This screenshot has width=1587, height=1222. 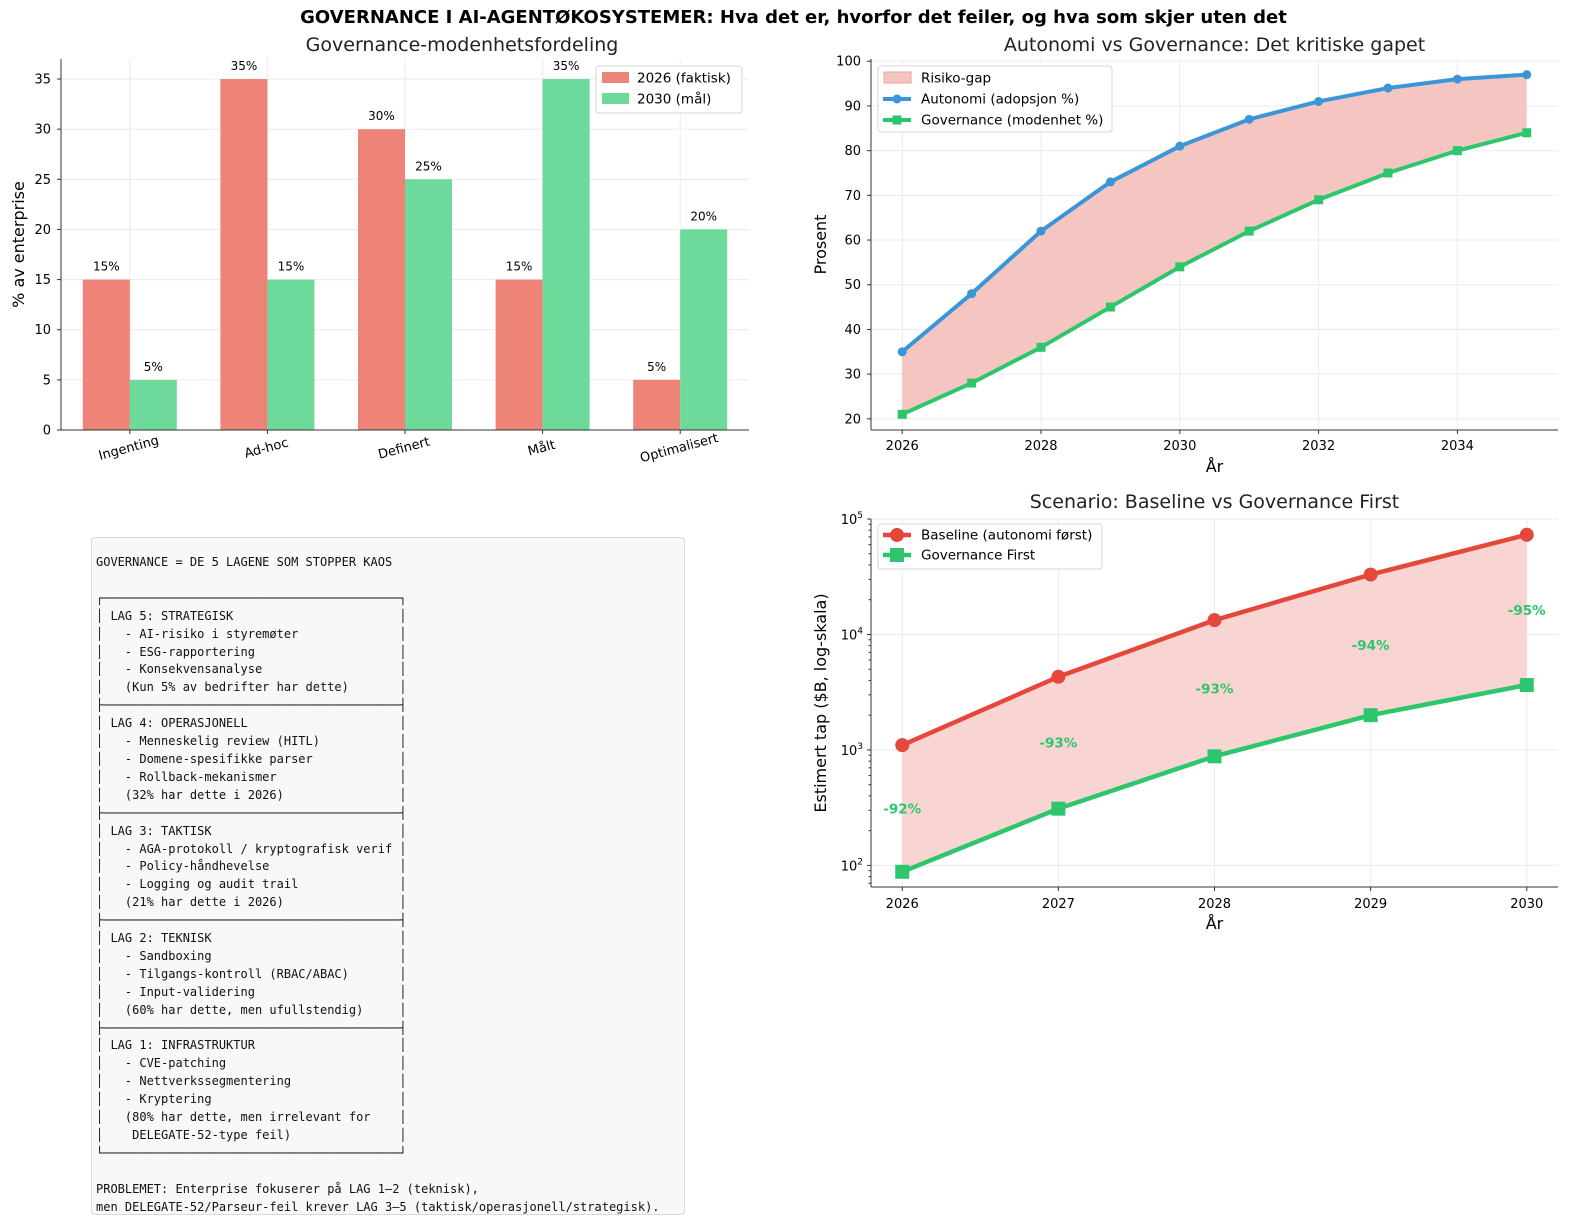 What do you see at coordinates (462, 45) in the screenshot?
I see `chart-title: Governance-modenhetsfordeling` at bounding box center [462, 45].